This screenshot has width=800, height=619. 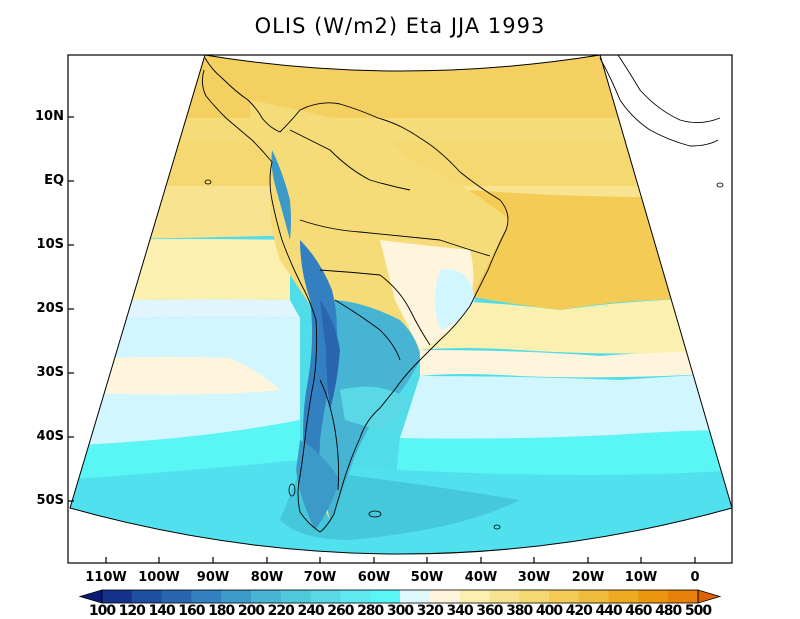 I want to click on colorbar-tick-label: 340, so click(x=459, y=611).